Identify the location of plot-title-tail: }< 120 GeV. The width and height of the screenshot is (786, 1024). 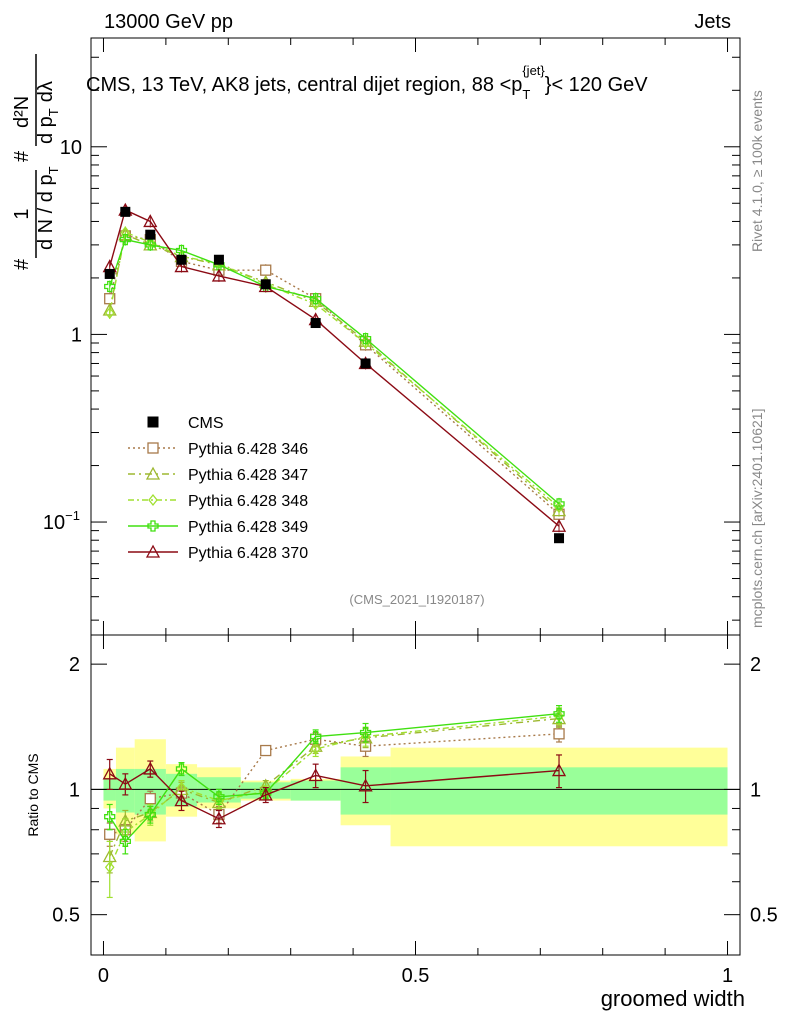
(597, 85).